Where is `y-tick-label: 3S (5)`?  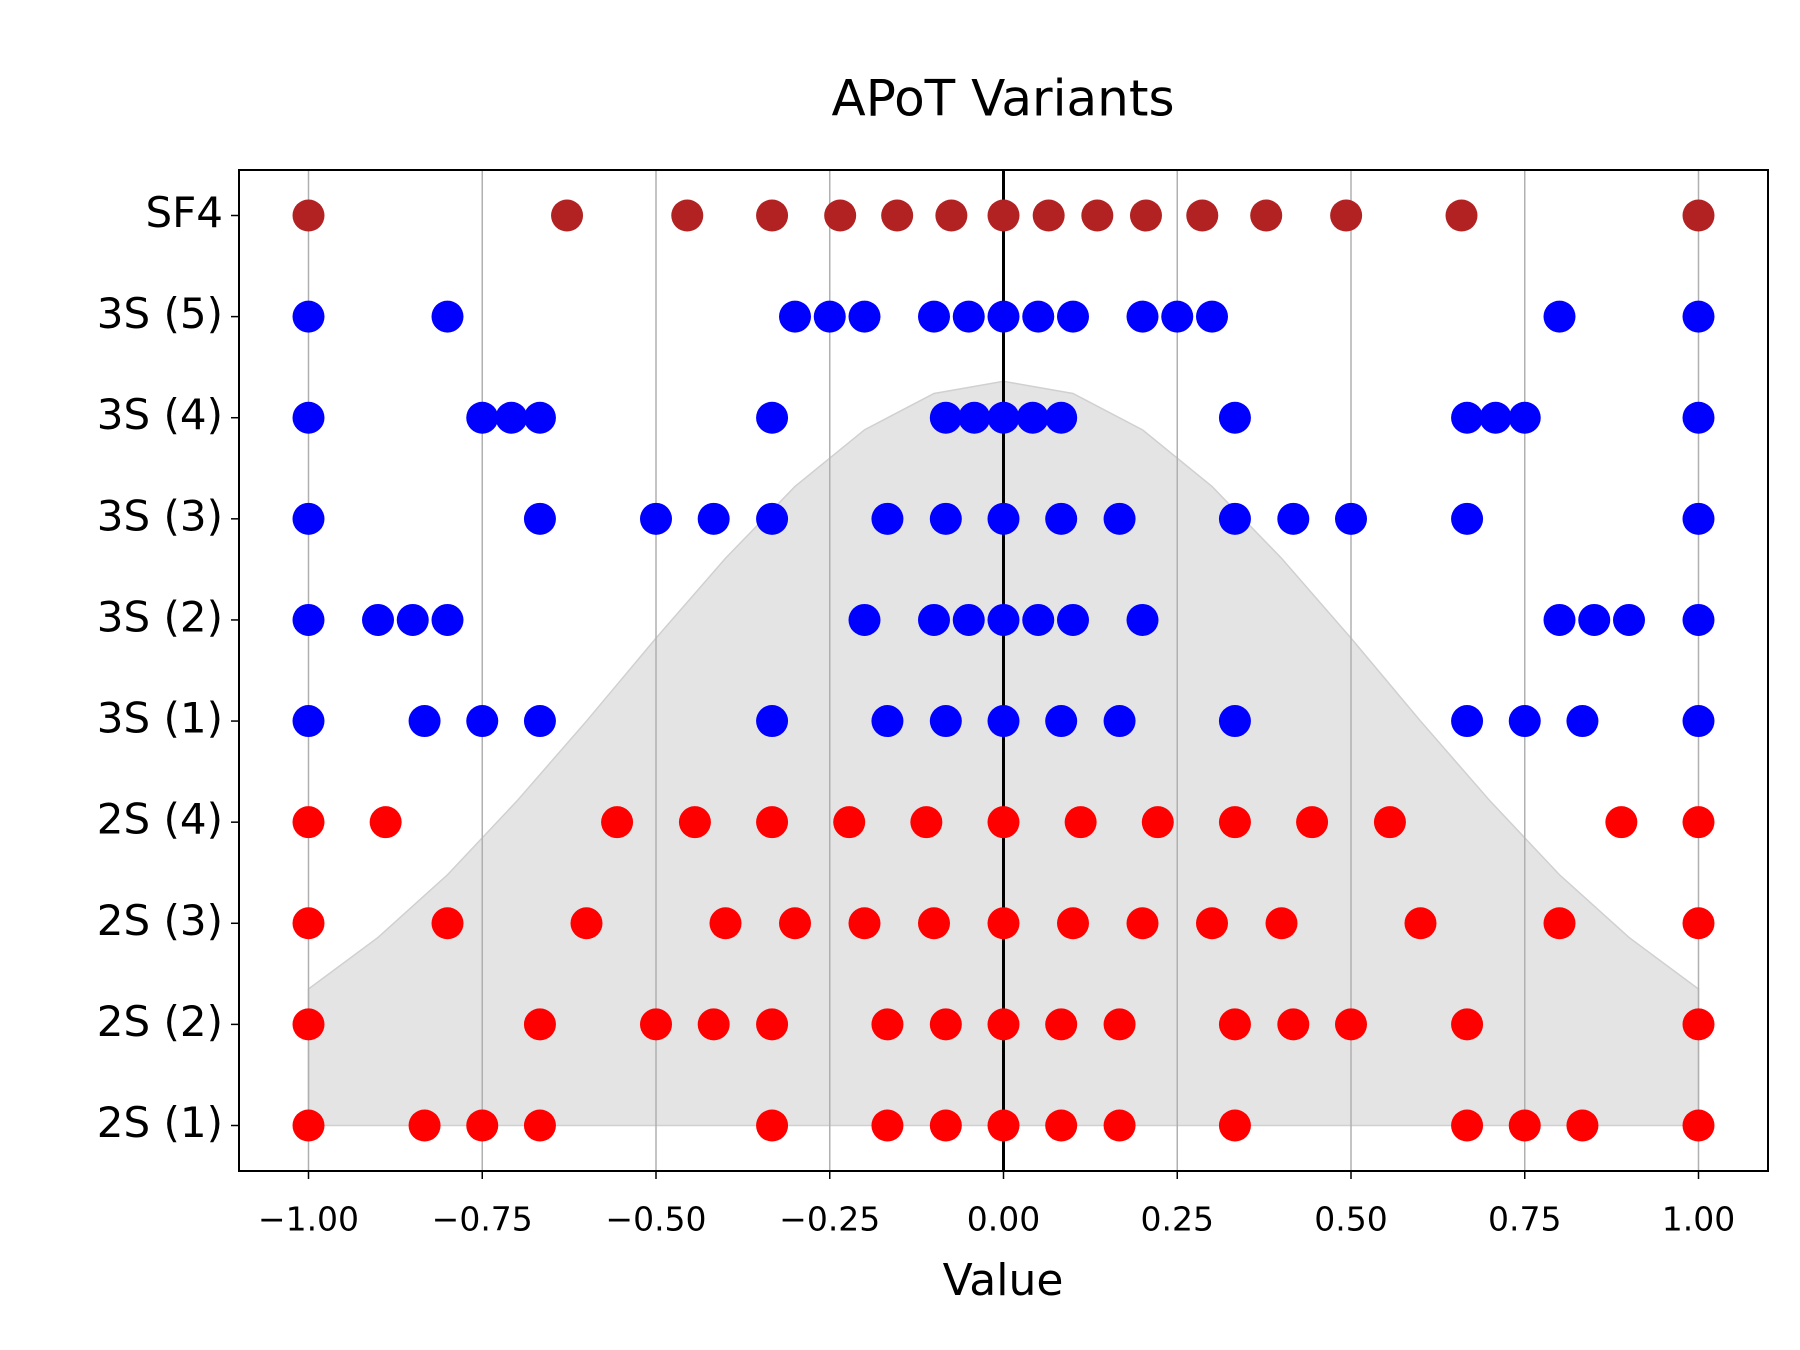 y-tick-label: 3S (5) is located at coordinates (160, 313).